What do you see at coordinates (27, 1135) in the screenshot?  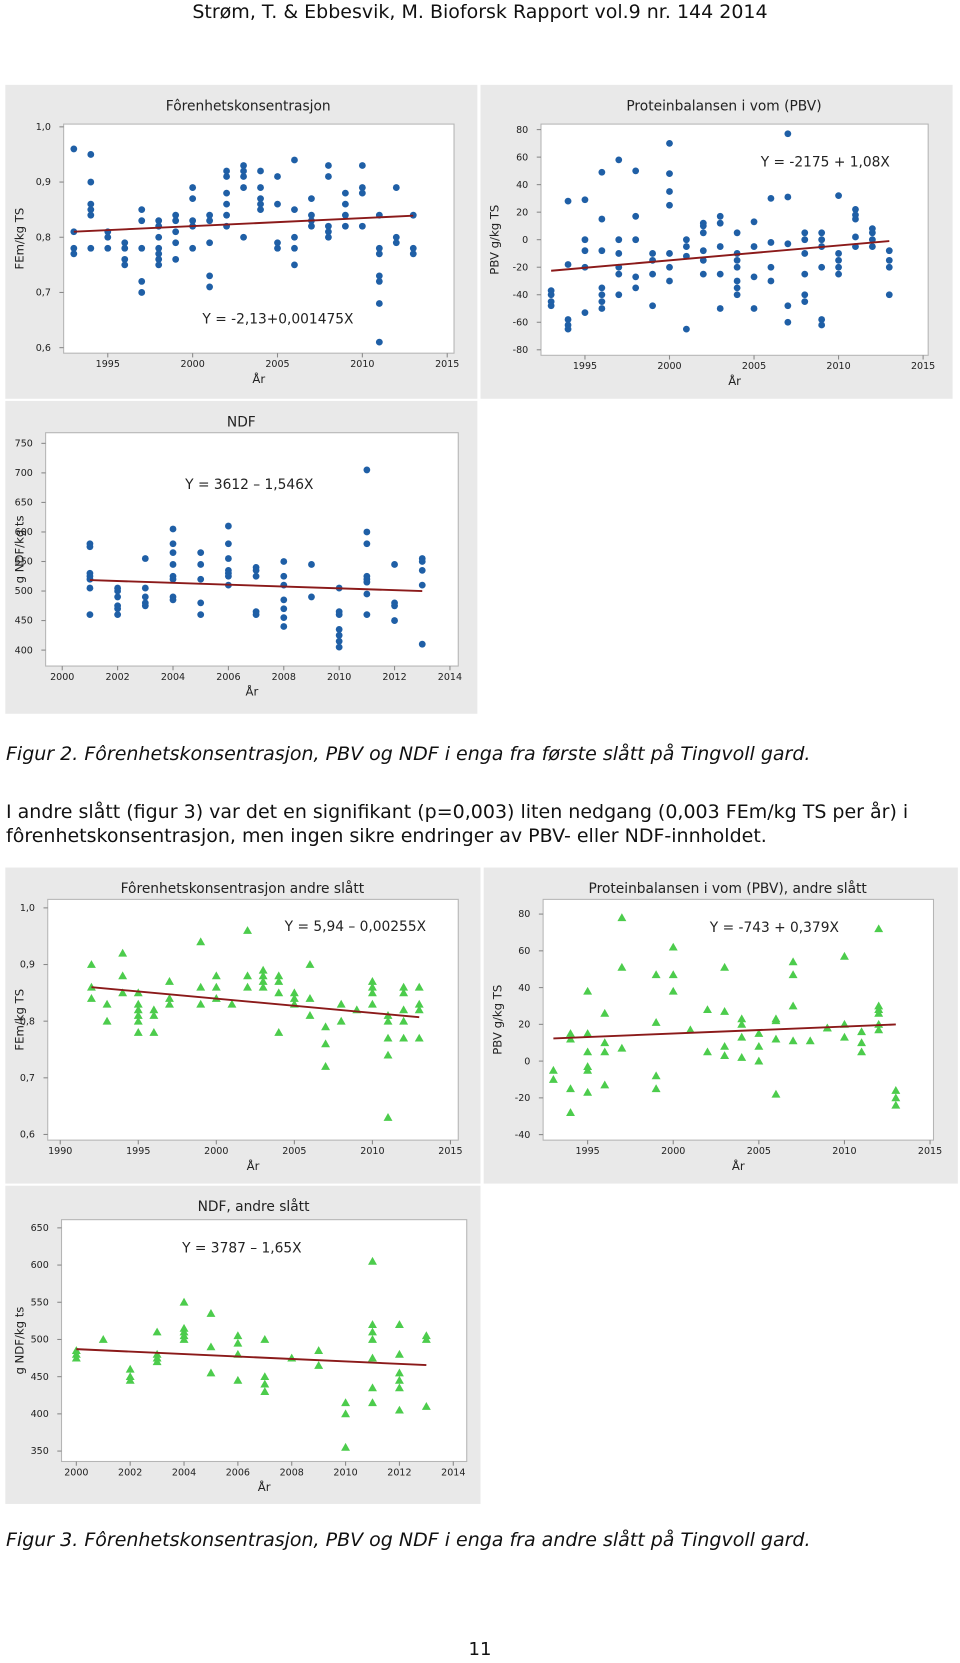 I see `y-tick-label: 0,6` at bounding box center [27, 1135].